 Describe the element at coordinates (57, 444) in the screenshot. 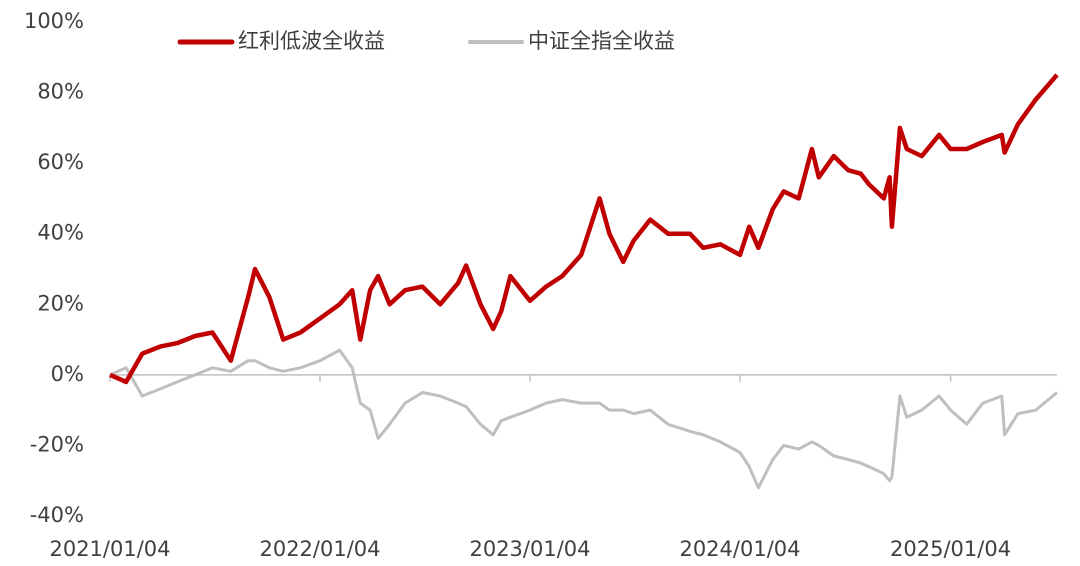

I see `y-tick-label: -20%` at that location.